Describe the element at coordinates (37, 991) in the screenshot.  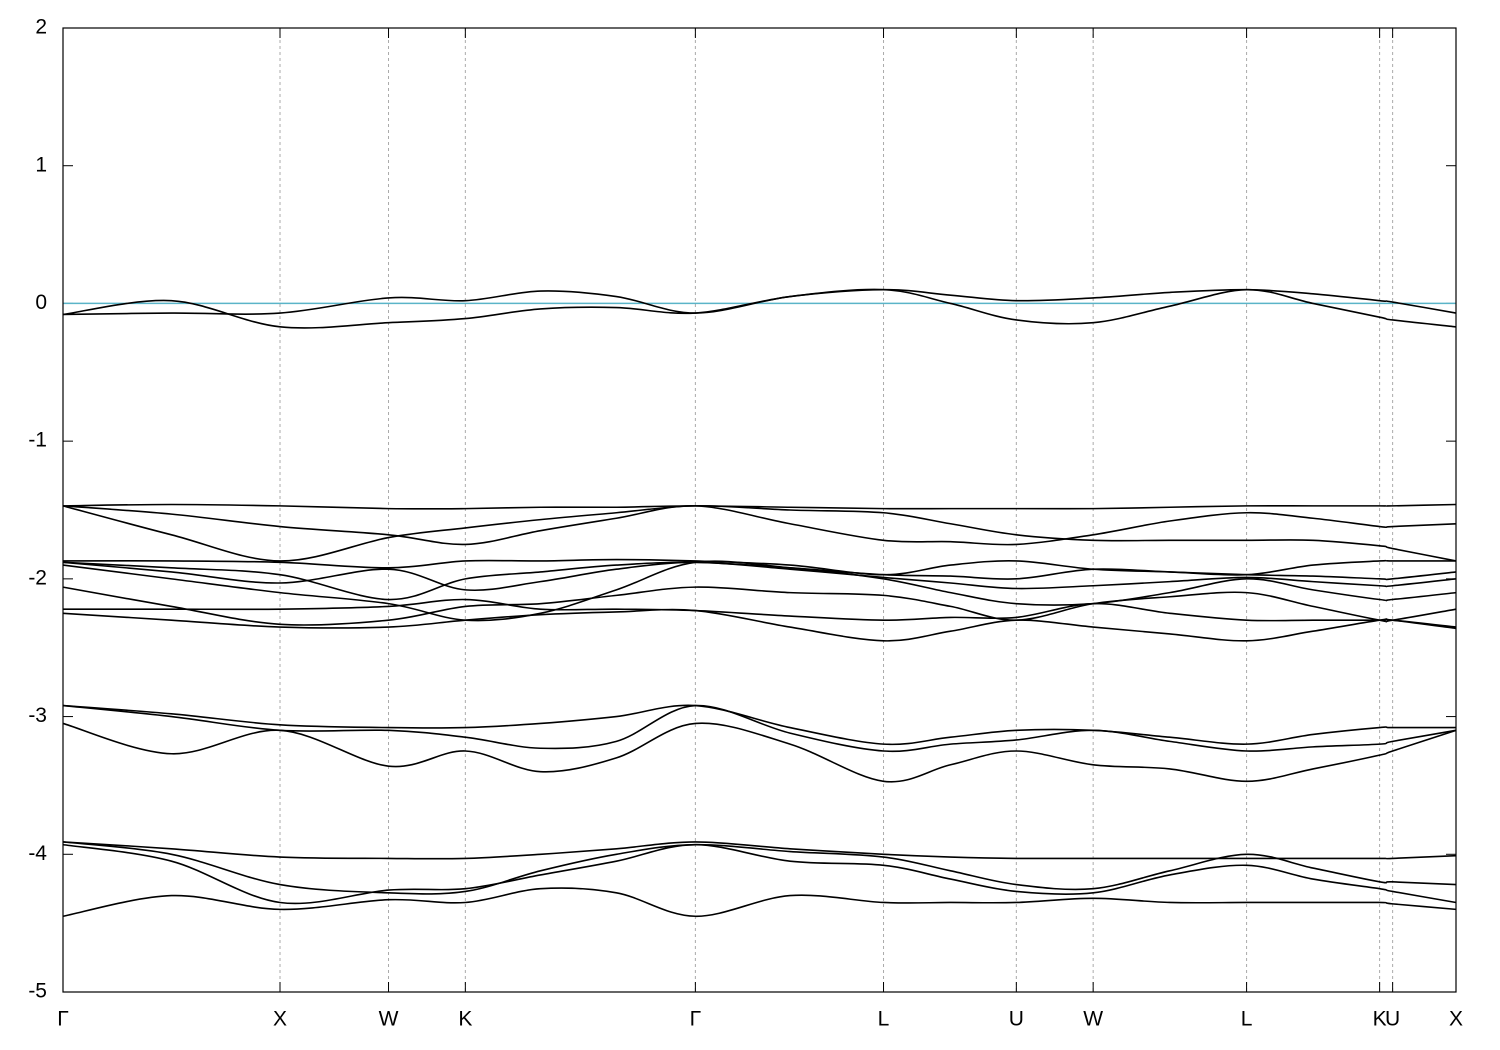
I see `y-tick-label: -5` at that location.